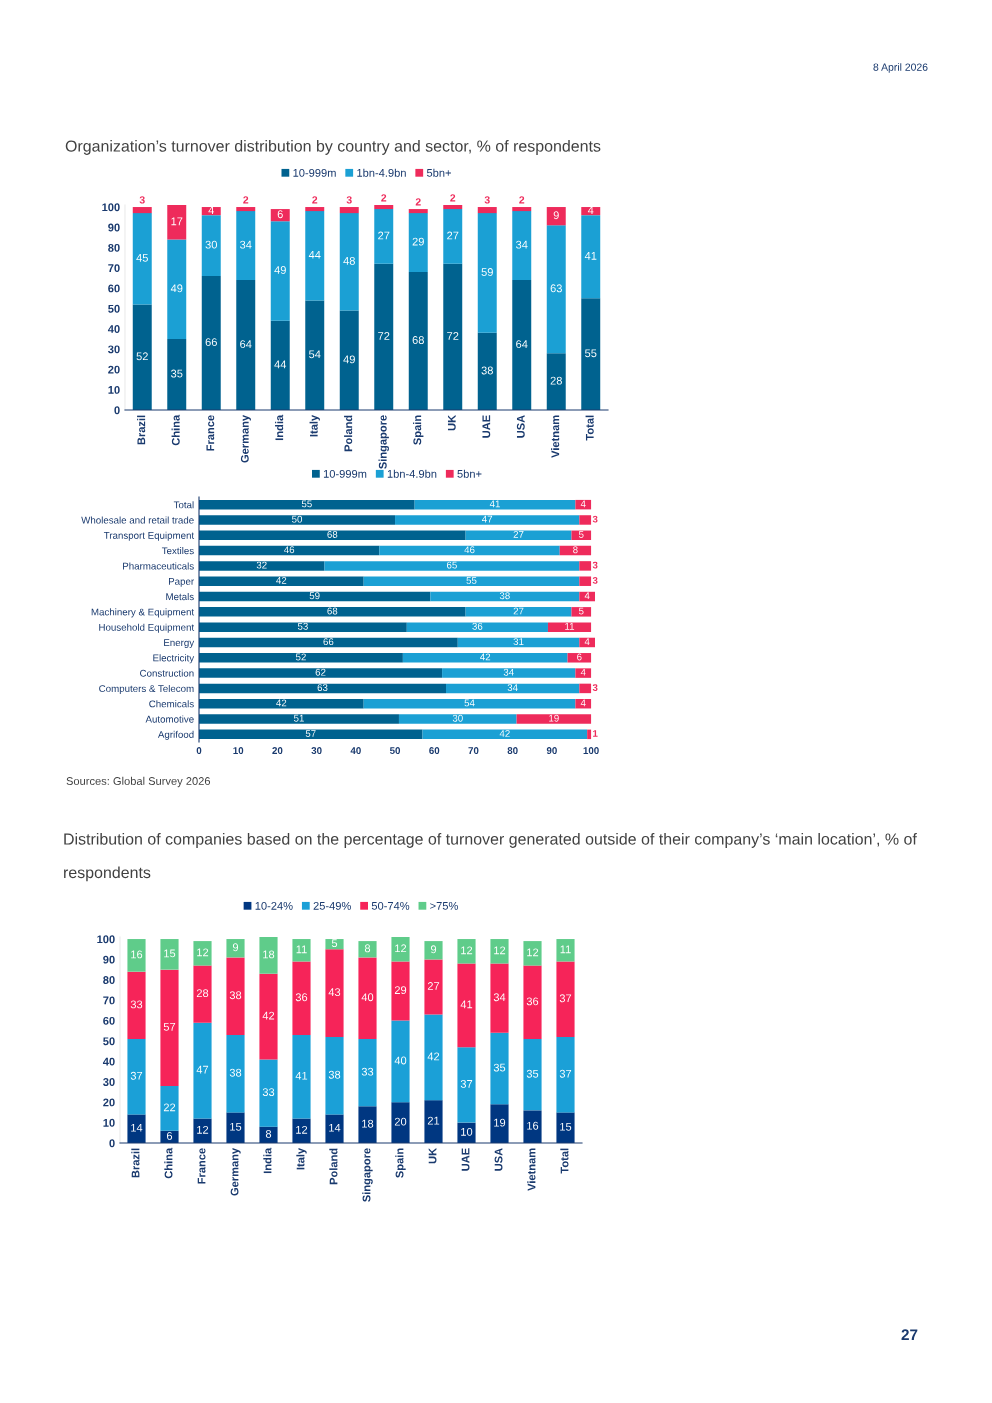  I want to click on y-tick-label: 10, so click(114, 389).